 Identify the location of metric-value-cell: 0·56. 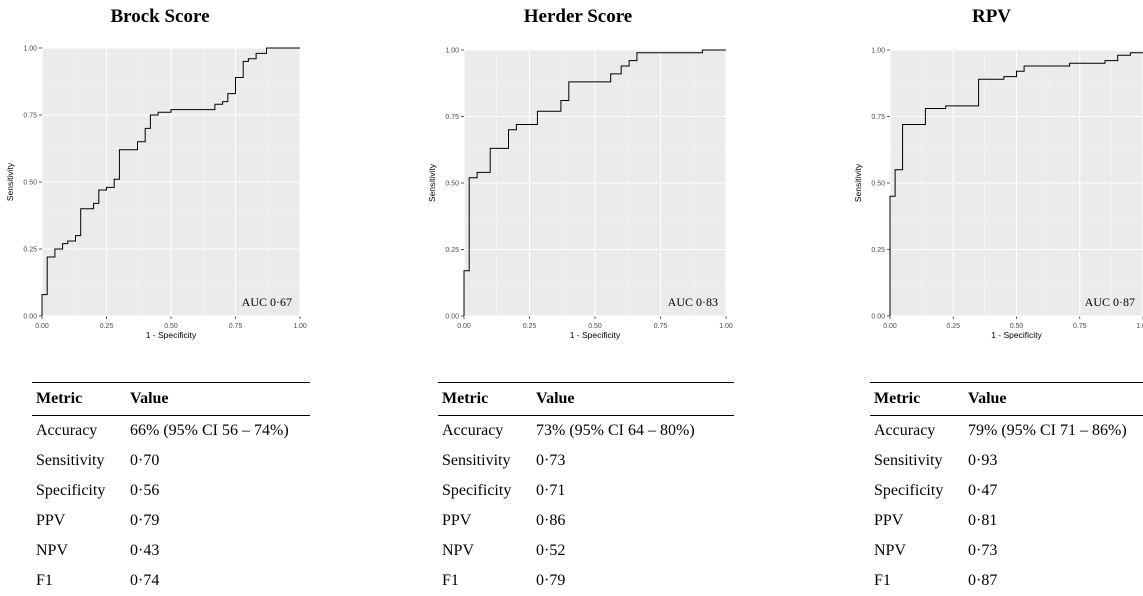
(145, 490).